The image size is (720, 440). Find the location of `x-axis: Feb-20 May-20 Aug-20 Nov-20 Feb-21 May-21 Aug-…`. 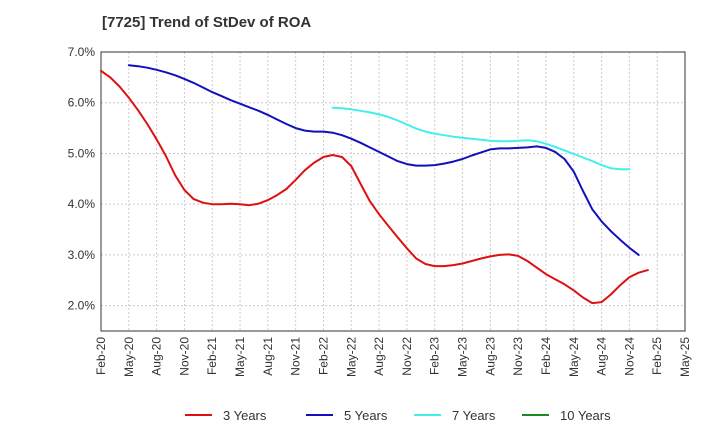

x-axis: Feb-20 May-20 Aug-20 Nov-20 Feb-21 May-21 Aug-… is located at coordinates (393, 357).